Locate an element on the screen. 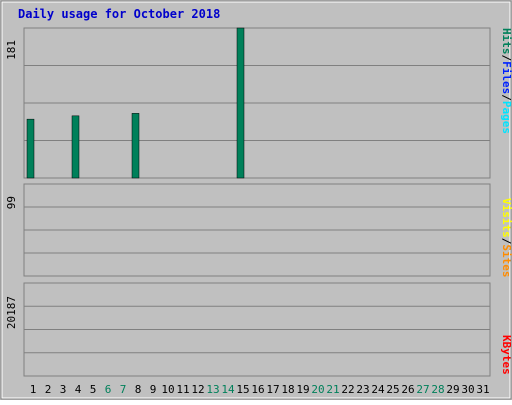  x-tick-label-2: 2 is located at coordinates (48, 389).